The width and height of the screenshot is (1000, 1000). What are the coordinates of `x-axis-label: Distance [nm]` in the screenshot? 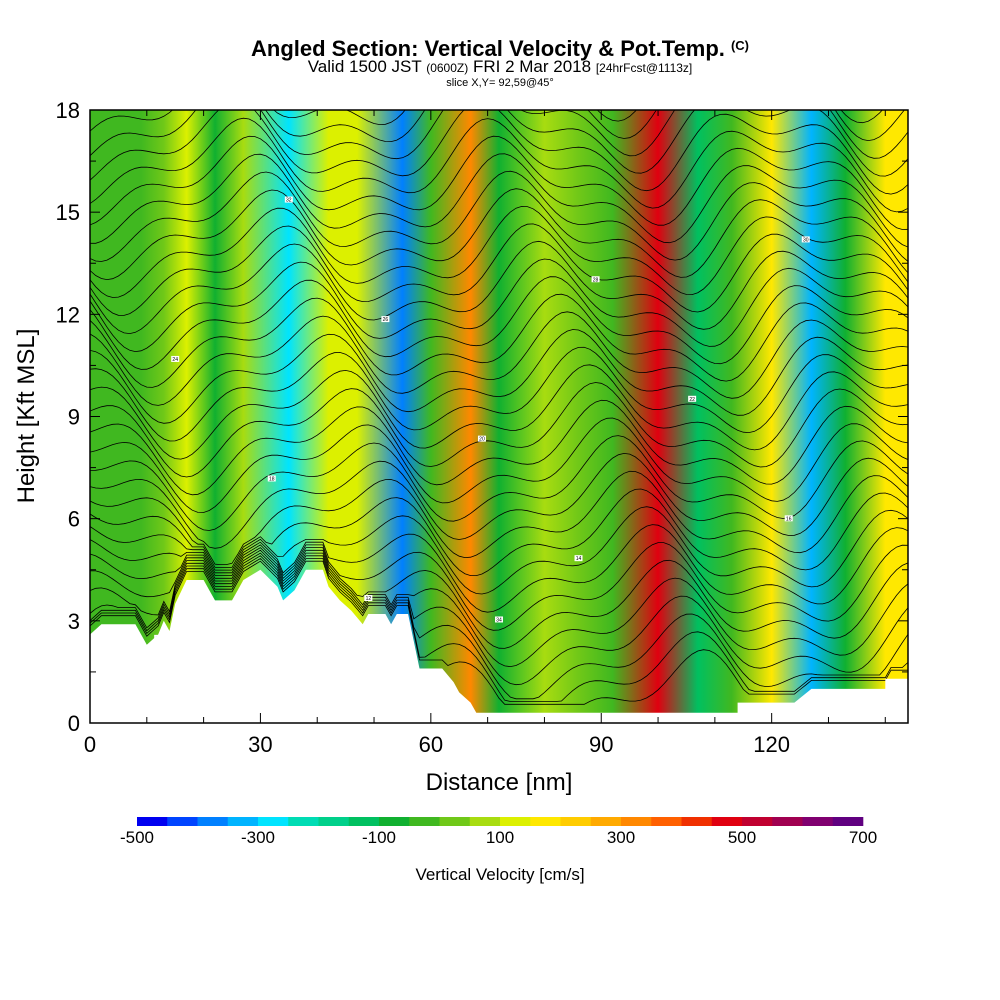 It's located at (499, 782).